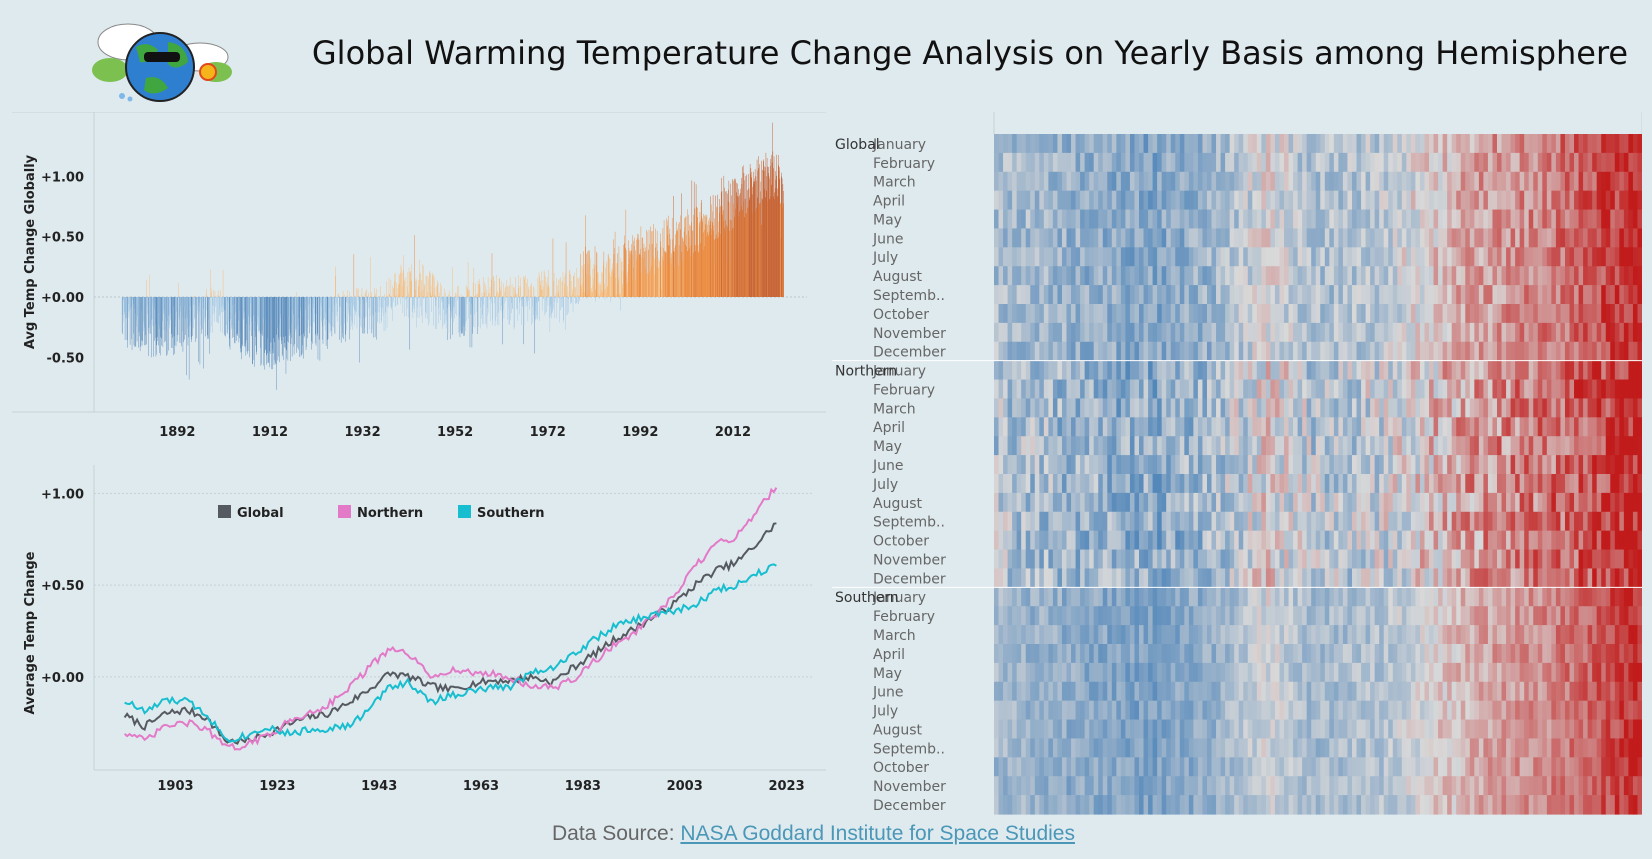 The image size is (1652, 859). I want to click on line-chart-y-axis-label: Average Temp Change, so click(30, 632).